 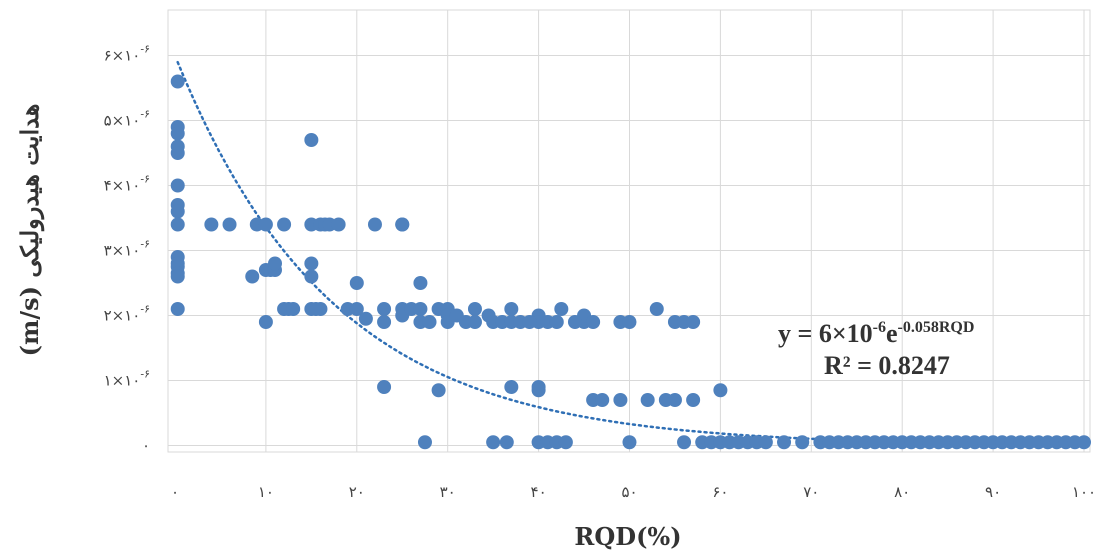 What do you see at coordinates (127, 119) in the screenshot?
I see `y-tick-label: ۵×۱۰-۶` at bounding box center [127, 119].